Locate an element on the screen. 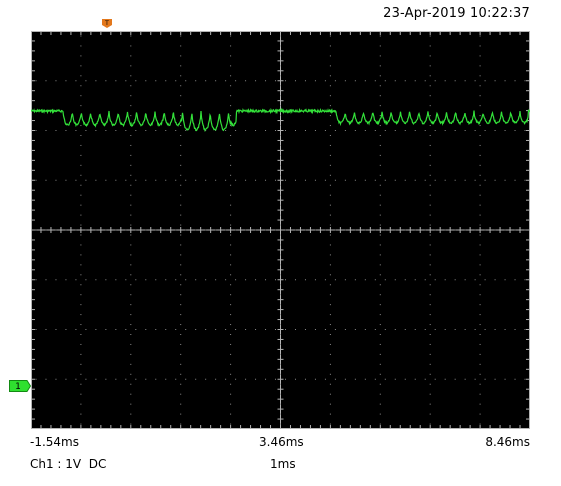 The image size is (561, 486). channel-1-marker: 1 is located at coordinates (20, 384).